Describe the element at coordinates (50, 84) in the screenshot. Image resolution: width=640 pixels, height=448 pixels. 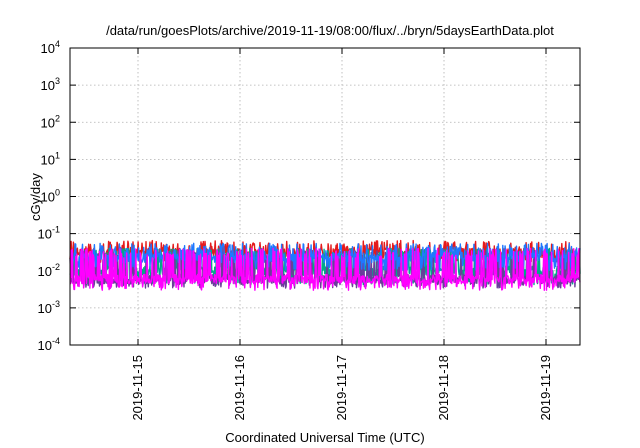
I see `y-tick-label: 10³` at that location.